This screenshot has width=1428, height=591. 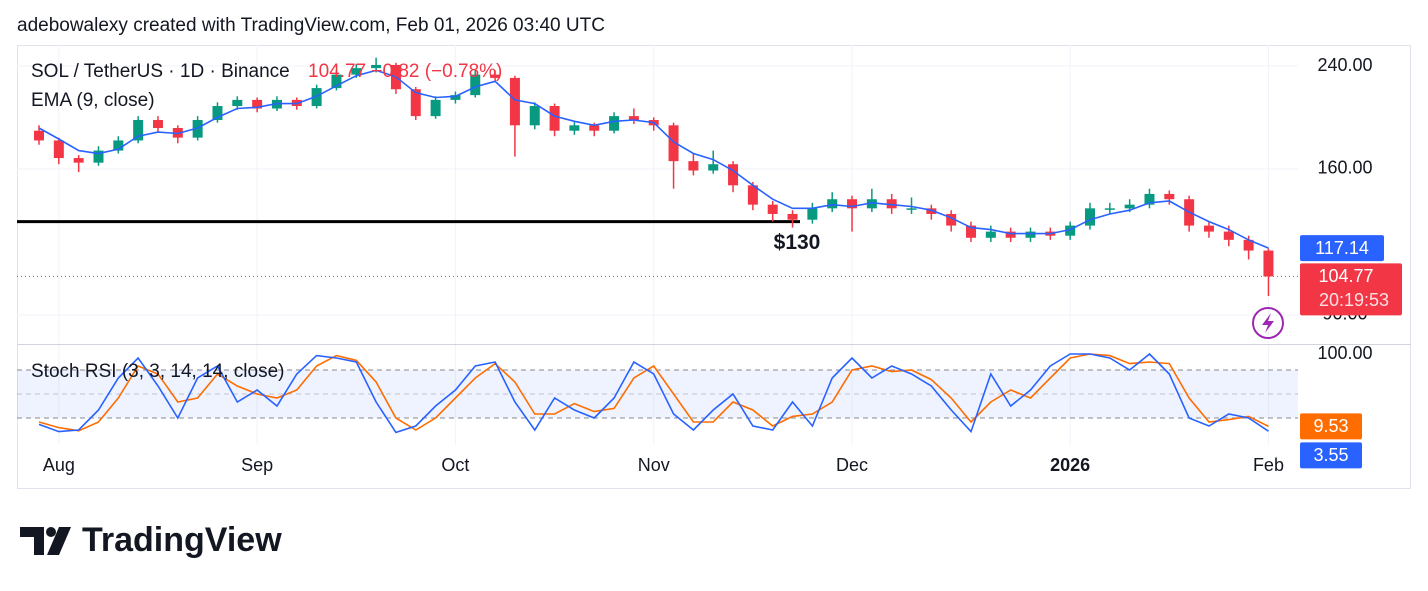 What do you see at coordinates (160, 71) in the screenshot?
I see `chart-title: SOL / TetherUS · 1D · Binance` at bounding box center [160, 71].